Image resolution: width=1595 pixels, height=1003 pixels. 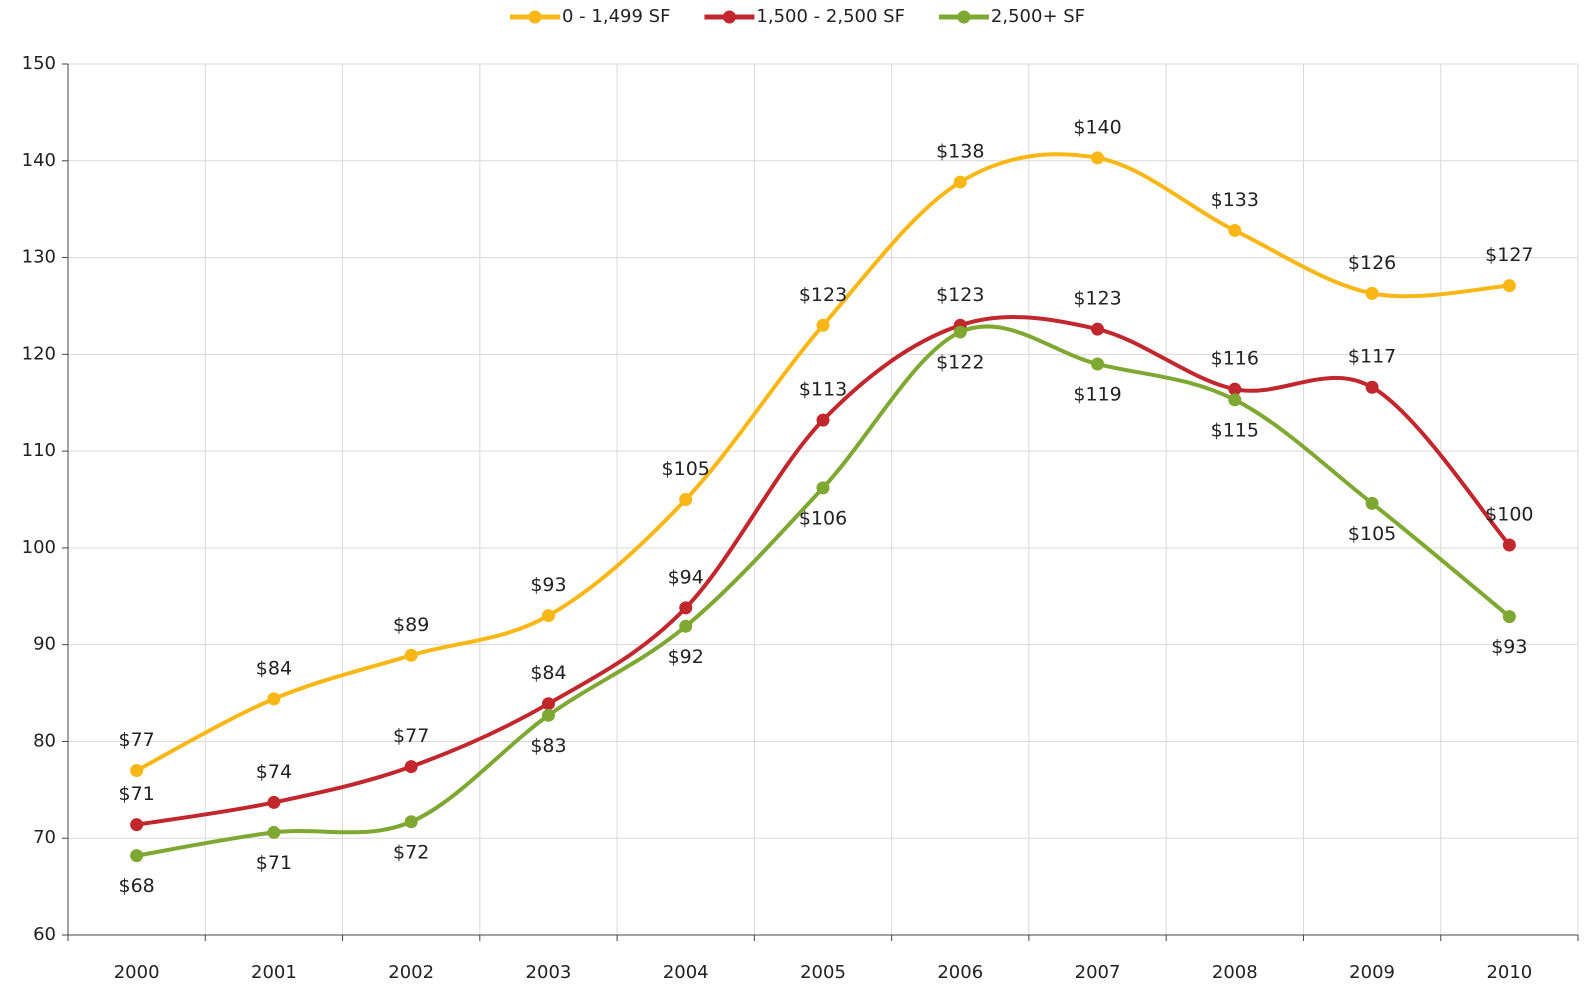 I want to click on x-tick-label: 2007, so click(x=1098, y=972).